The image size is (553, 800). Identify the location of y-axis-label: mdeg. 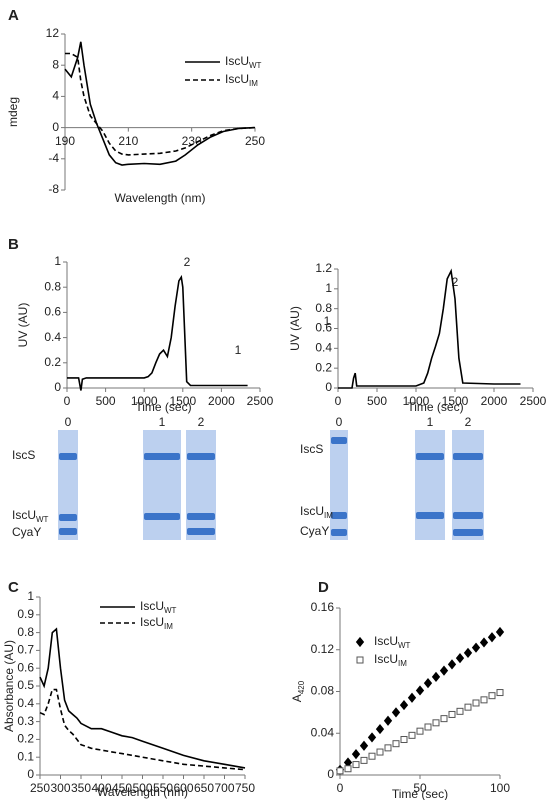
(13, 112).